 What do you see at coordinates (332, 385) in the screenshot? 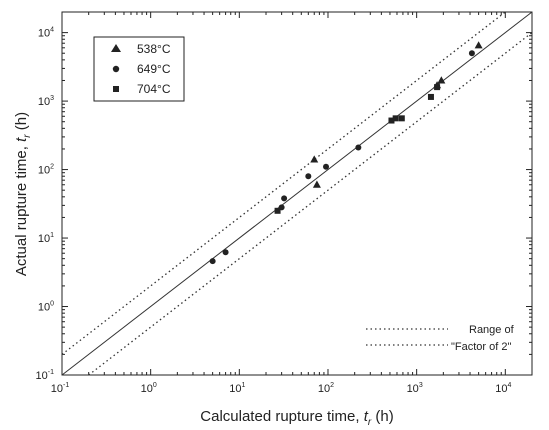
I see `x-tick-label-exponent: 2` at bounding box center [332, 385].